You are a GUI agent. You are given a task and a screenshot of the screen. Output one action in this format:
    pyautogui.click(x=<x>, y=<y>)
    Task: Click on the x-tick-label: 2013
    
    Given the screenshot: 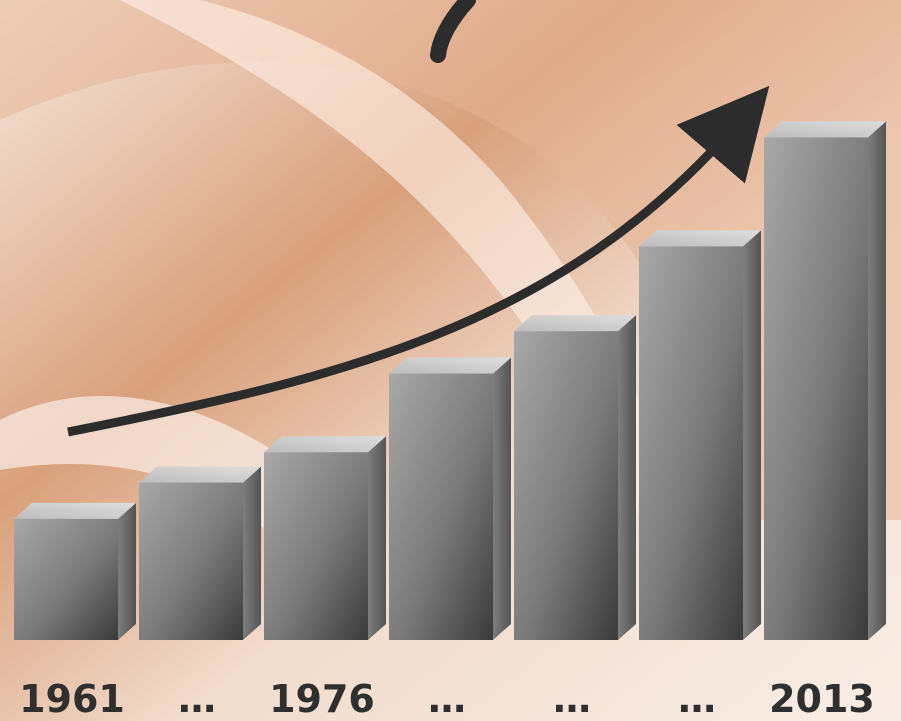 What is the action you would take?
    pyautogui.click(x=822, y=699)
    